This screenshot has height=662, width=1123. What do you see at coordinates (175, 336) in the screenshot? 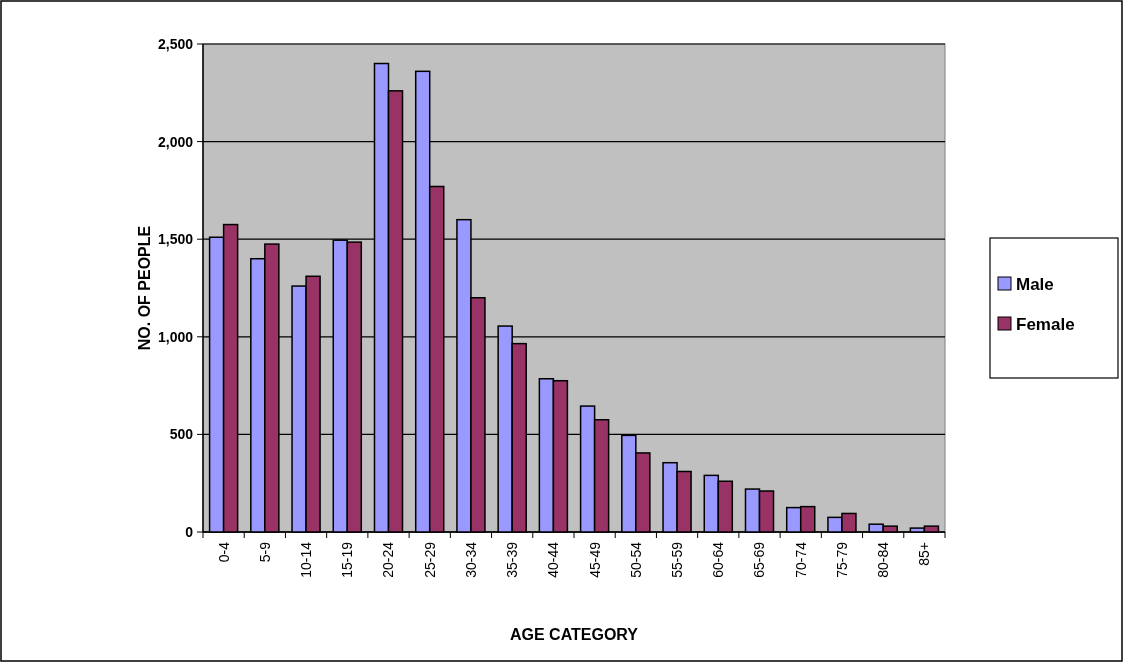
I see `y-tick-label: 1,000` at bounding box center [175, 336].